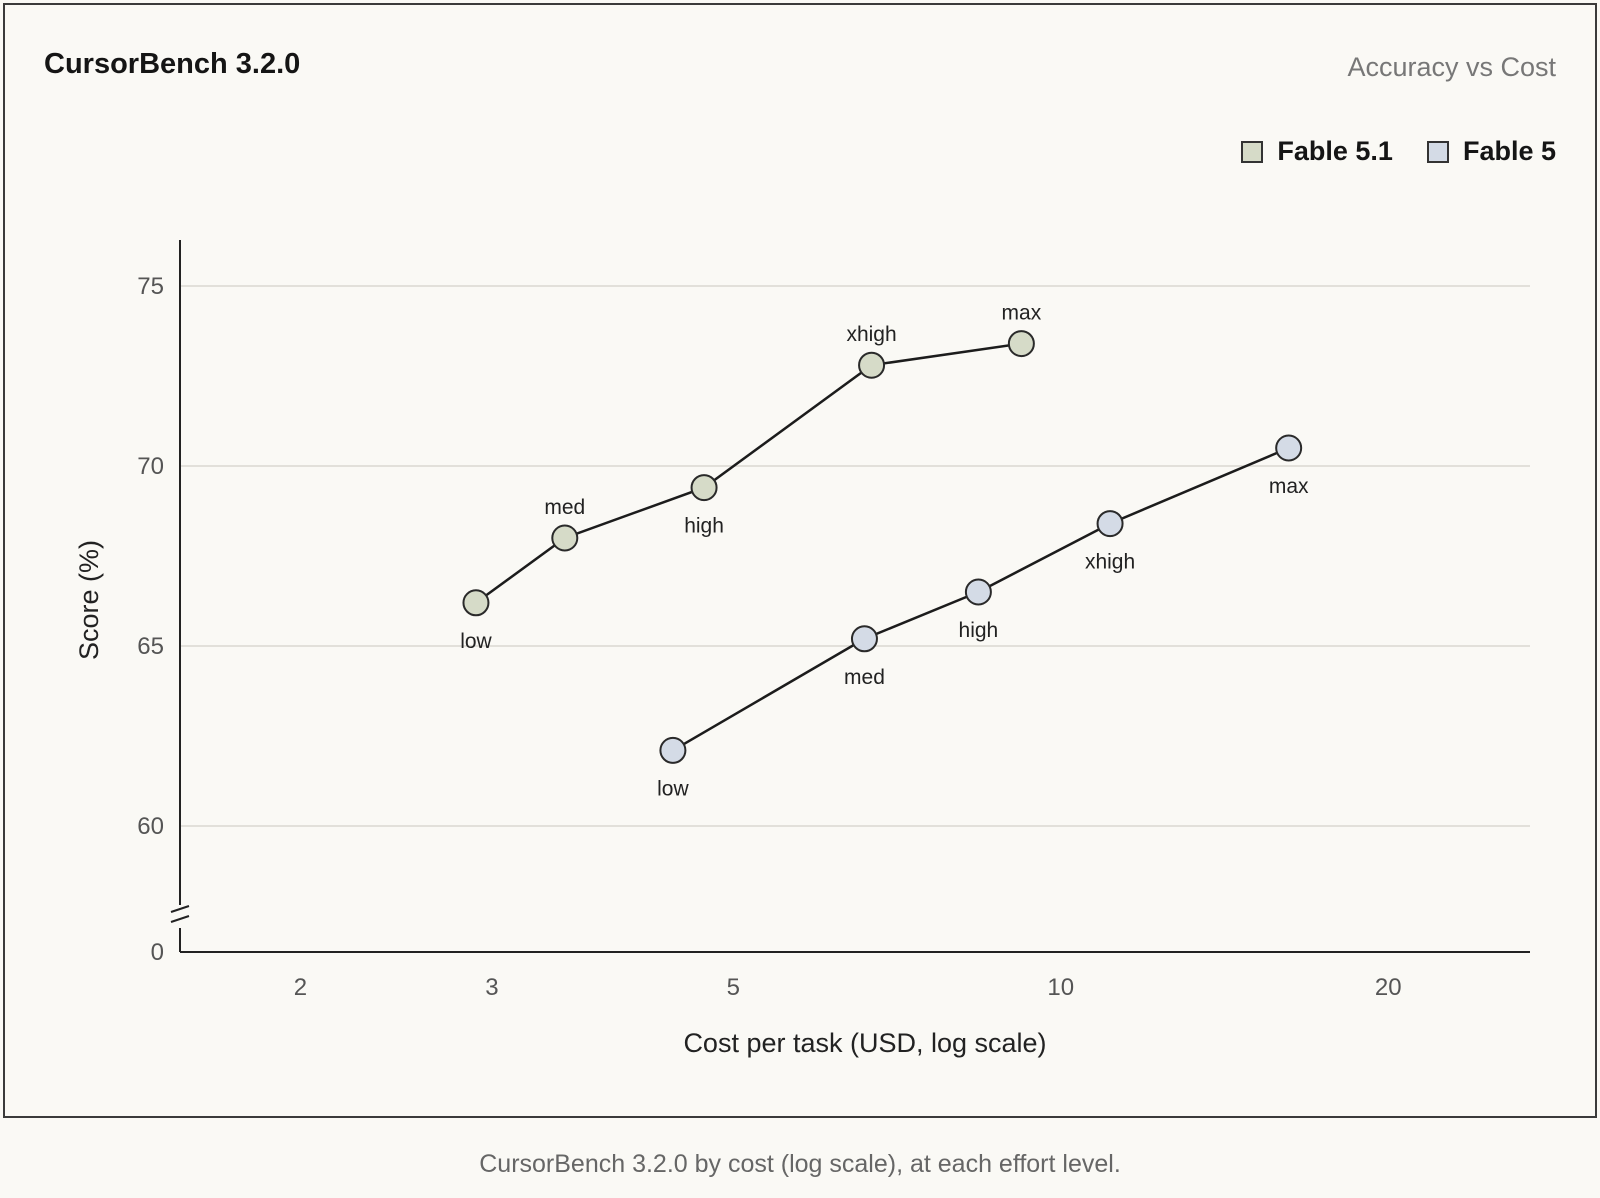  What do you see at coordinates (300, 987) in the screenshot?
I see `x-tick-label: 2` at bounding box center [300, 987].